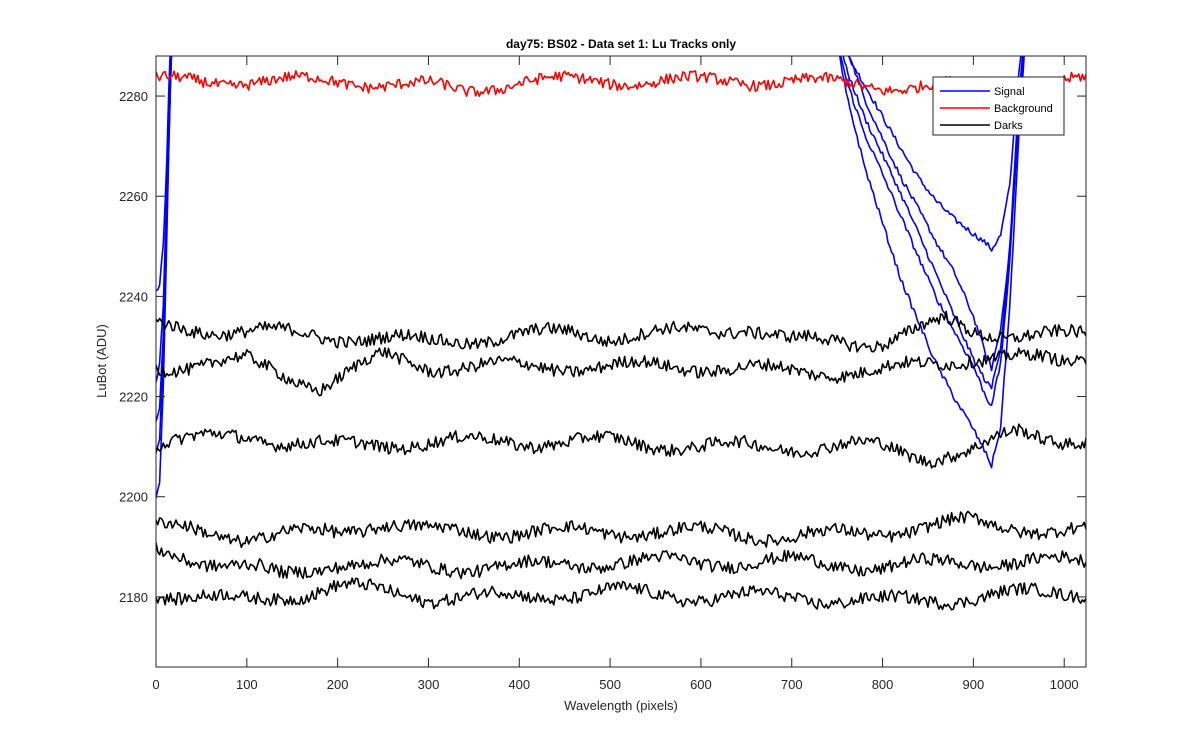  Describe the element at coordinates (621, 44) in the screenshot. I see `chart-title: day75: BS02 - Data set 1: Lu Tracks only` at that location.